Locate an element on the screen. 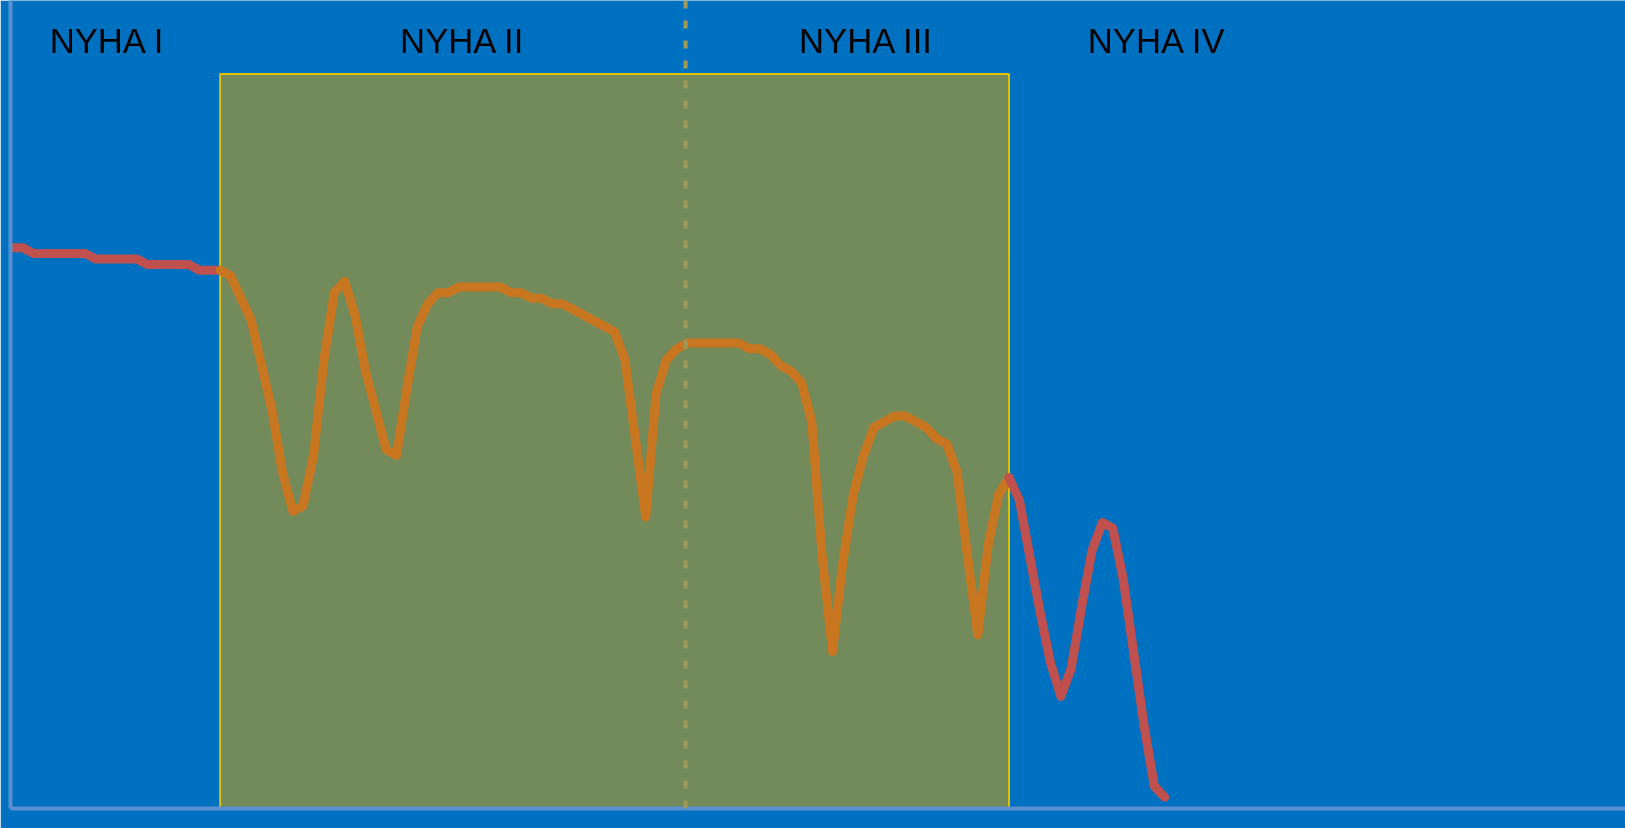 The image size is (1625, 828). text: NYHA III is located at coordinates (865, 40).